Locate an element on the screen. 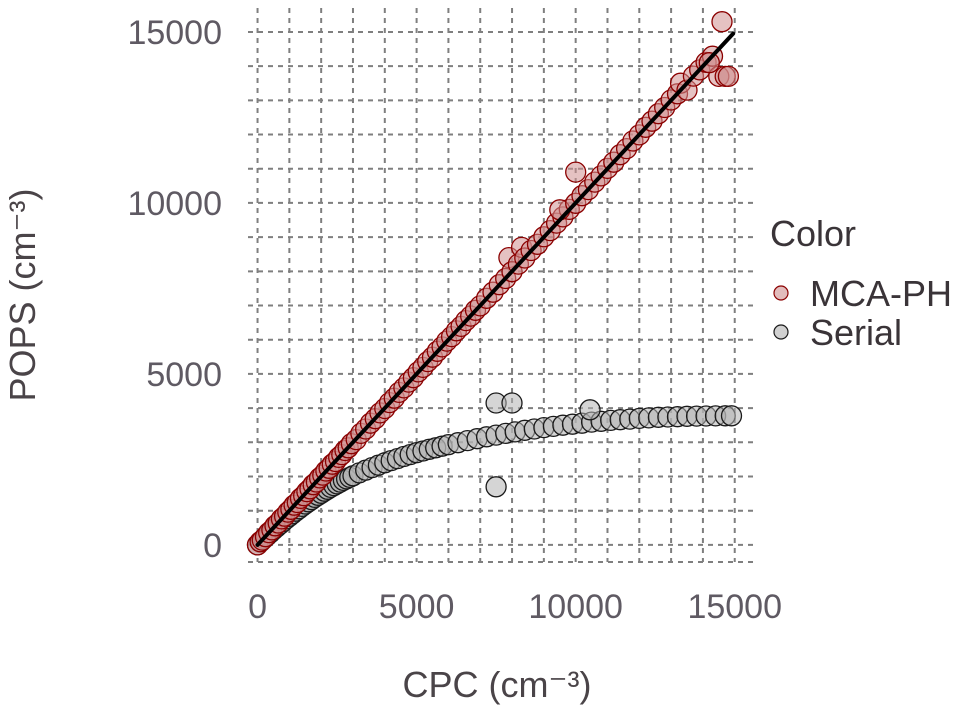 The height and width of the screenshot is (710, 964). legend-label-mca-ph: MCA-PH is located at coordinates (881, 293).